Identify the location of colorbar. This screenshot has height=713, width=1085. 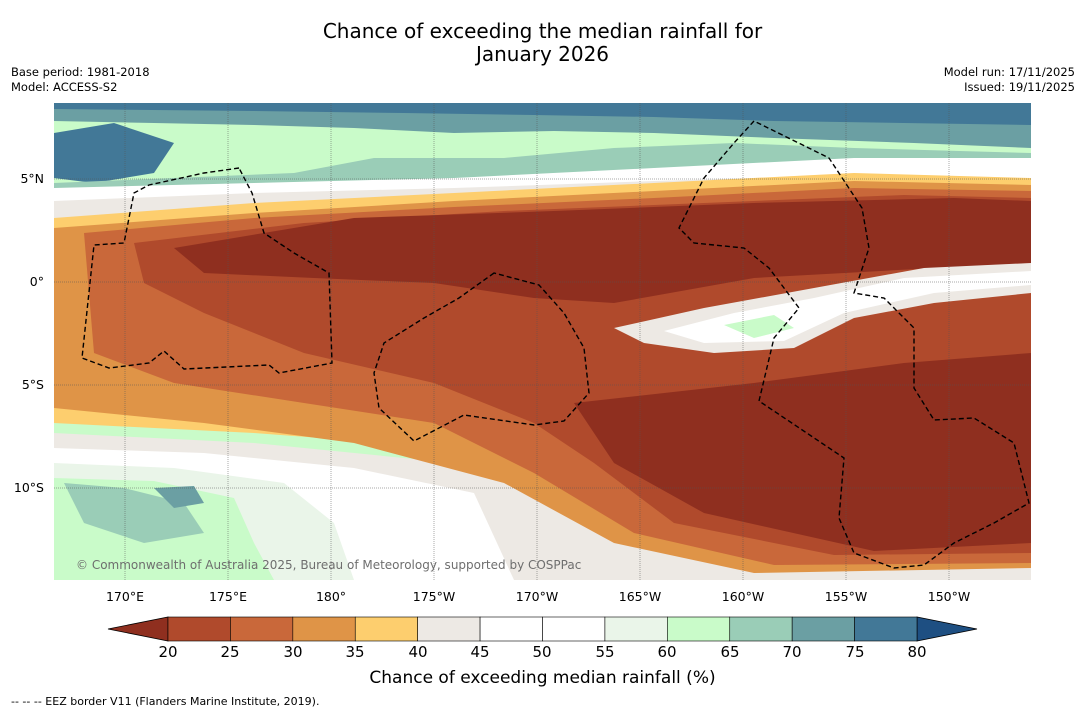
(542, 629).